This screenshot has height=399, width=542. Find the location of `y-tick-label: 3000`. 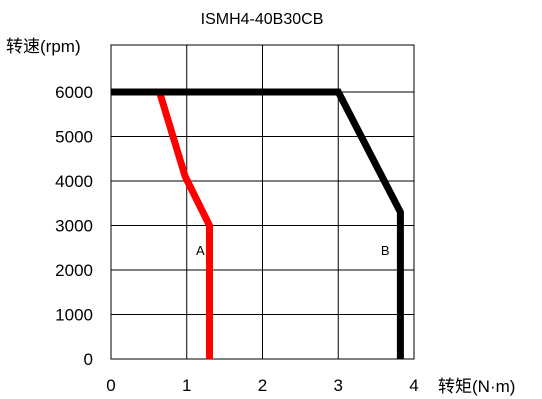

y-tick-label: 3000 is located at coordinates (74, 226).